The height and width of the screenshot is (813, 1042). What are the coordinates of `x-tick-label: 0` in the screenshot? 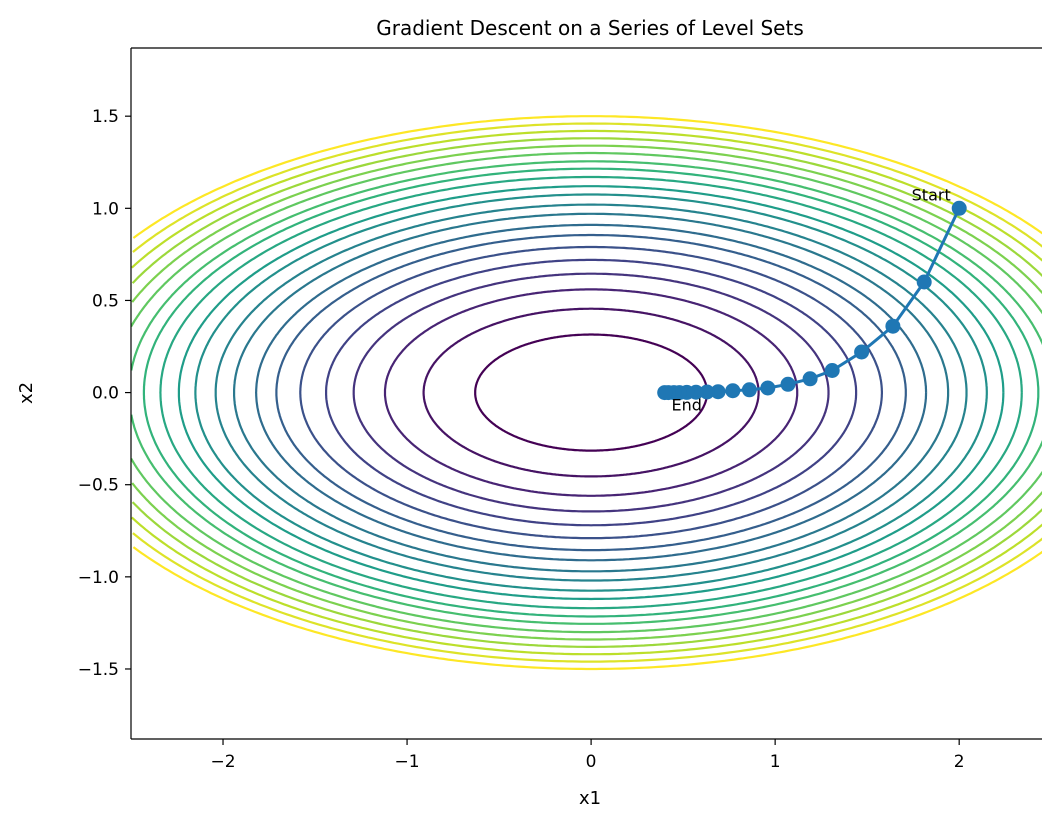 It's located at (591, 762).